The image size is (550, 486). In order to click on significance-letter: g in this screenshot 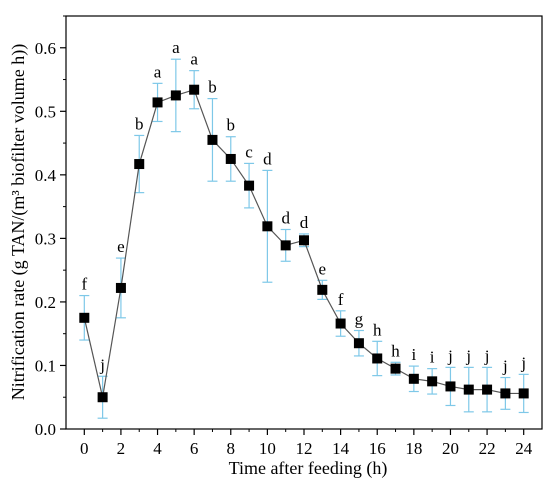, I will do `click(359, 319)`.